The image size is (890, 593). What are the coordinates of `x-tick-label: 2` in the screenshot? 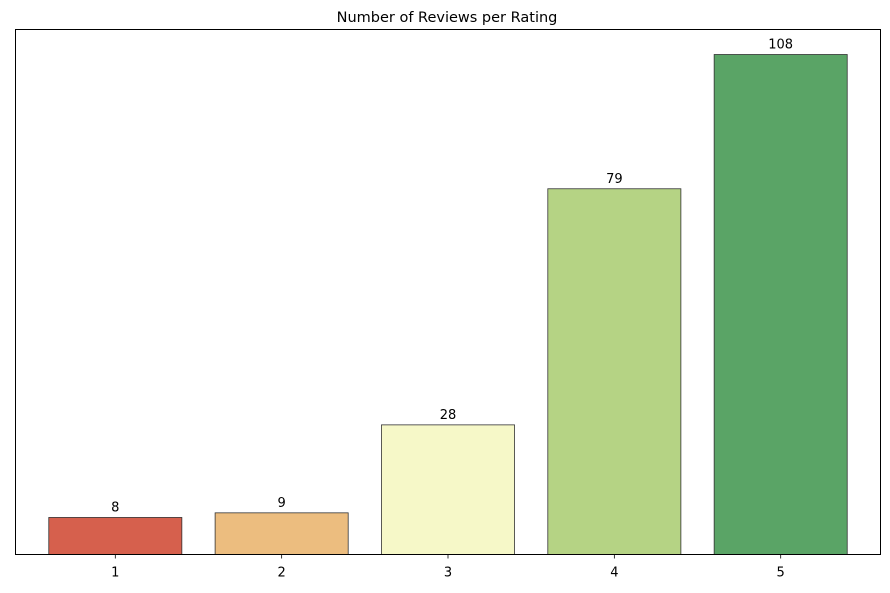 It's located at (282, 573).